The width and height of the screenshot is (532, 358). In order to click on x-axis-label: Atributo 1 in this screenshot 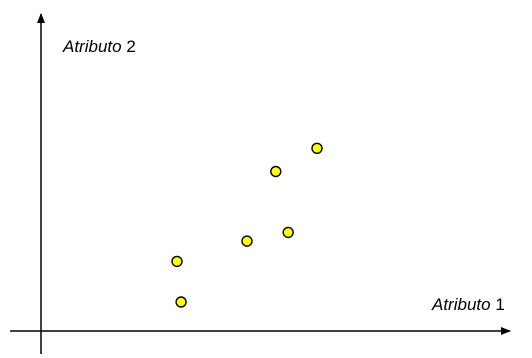, I will do `click(468, 304)`.